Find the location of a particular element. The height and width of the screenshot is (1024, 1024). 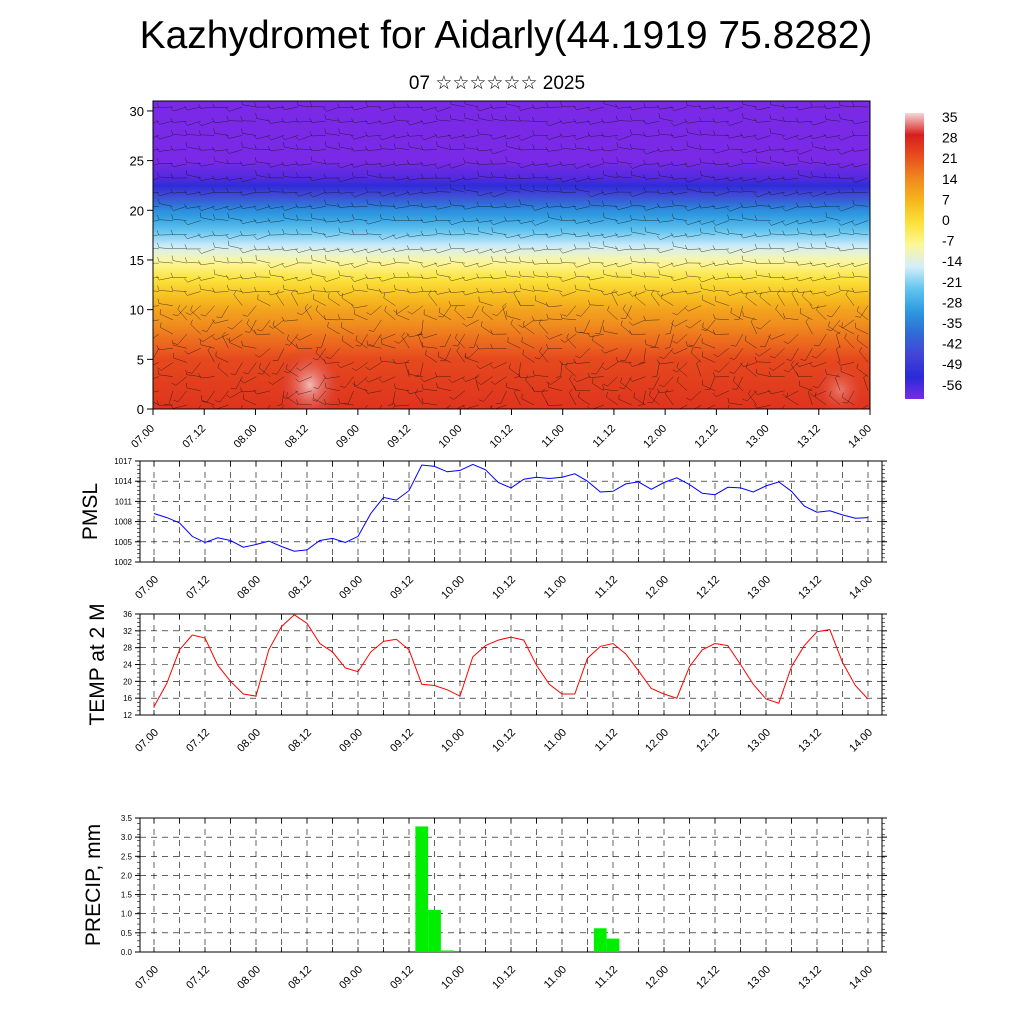

x-tick-label: 08.12 is located at coordinates (300, 588).